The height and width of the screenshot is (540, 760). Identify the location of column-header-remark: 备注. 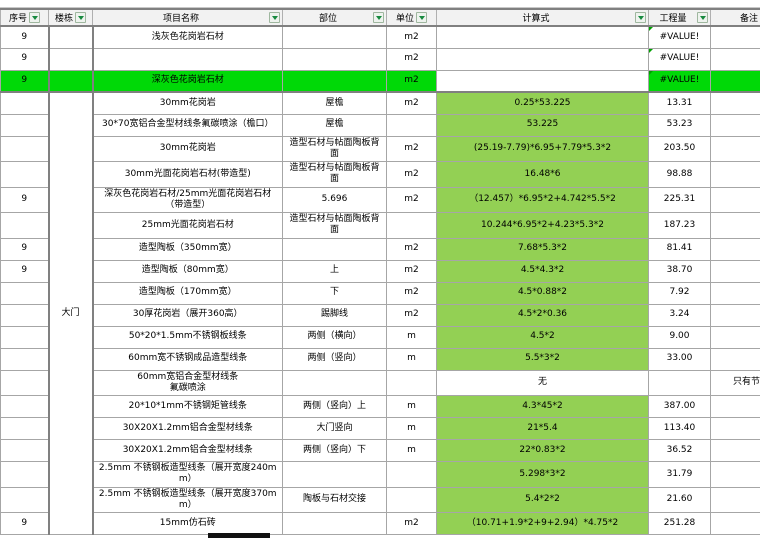
(735, 17).